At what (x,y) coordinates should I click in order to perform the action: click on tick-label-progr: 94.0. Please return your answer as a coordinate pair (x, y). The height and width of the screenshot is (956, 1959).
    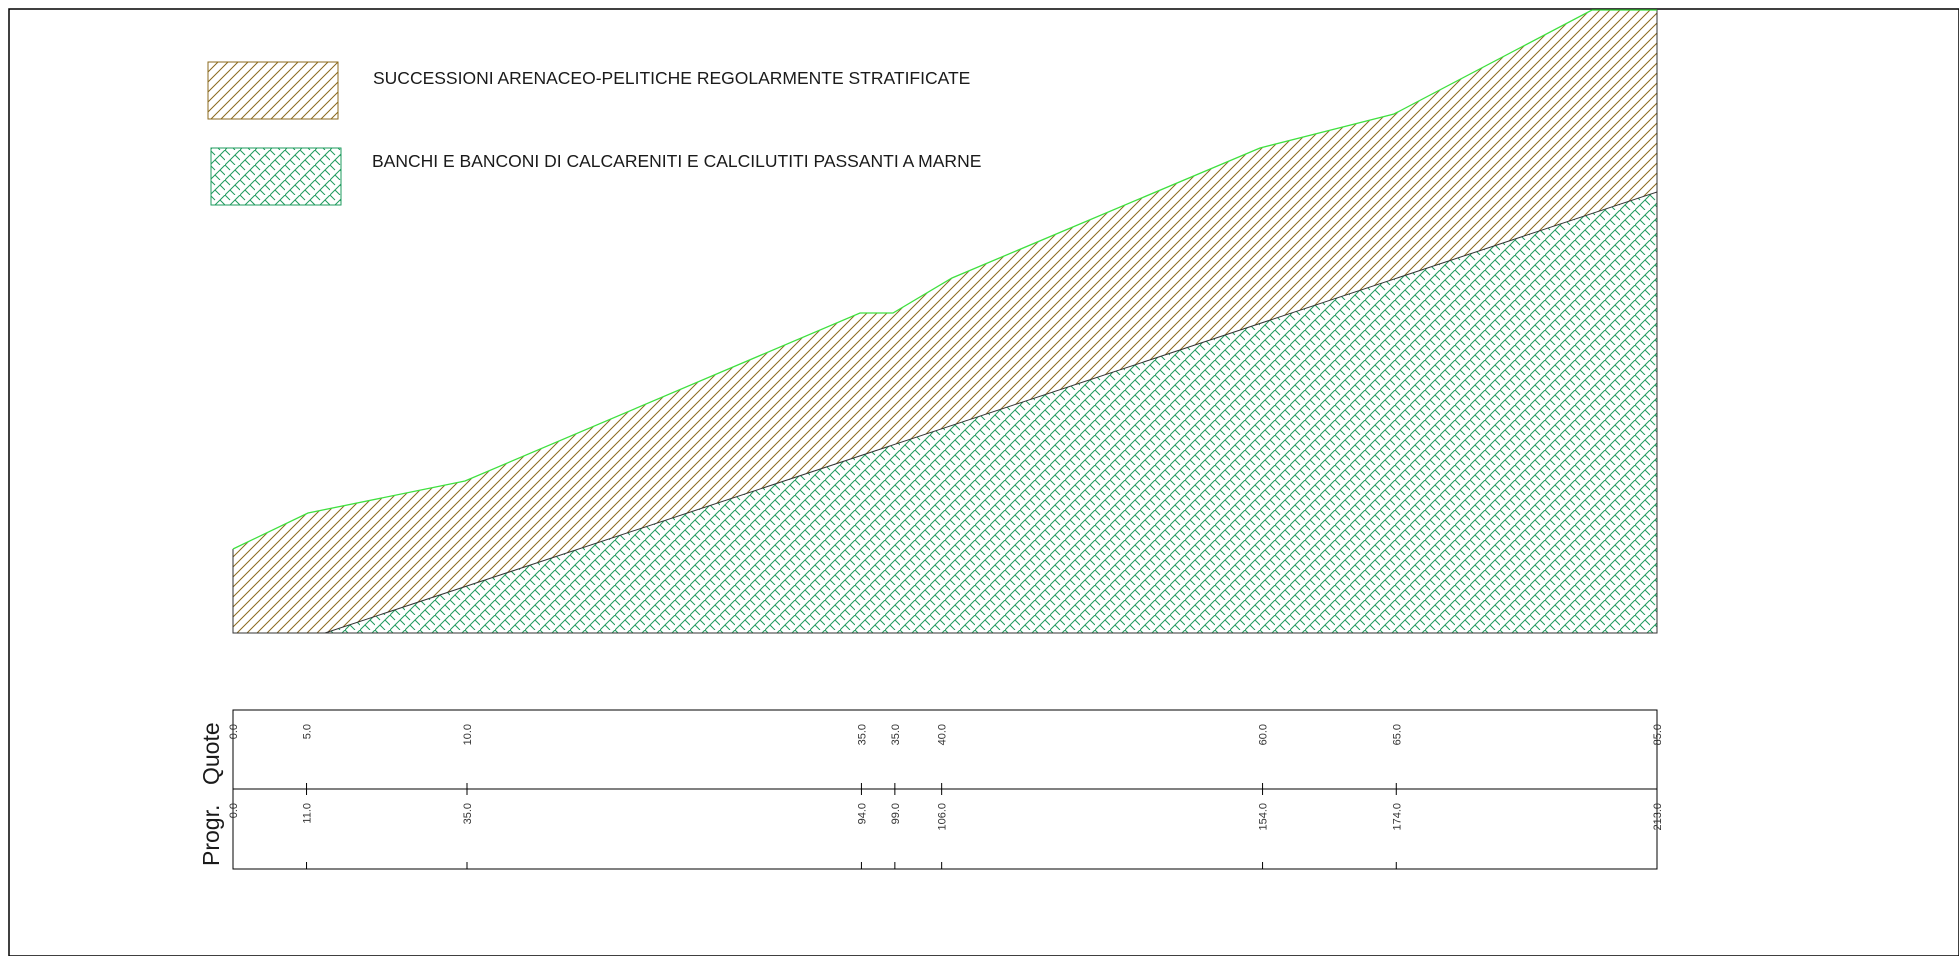
    Looking at the image, I should click on (862, 813).